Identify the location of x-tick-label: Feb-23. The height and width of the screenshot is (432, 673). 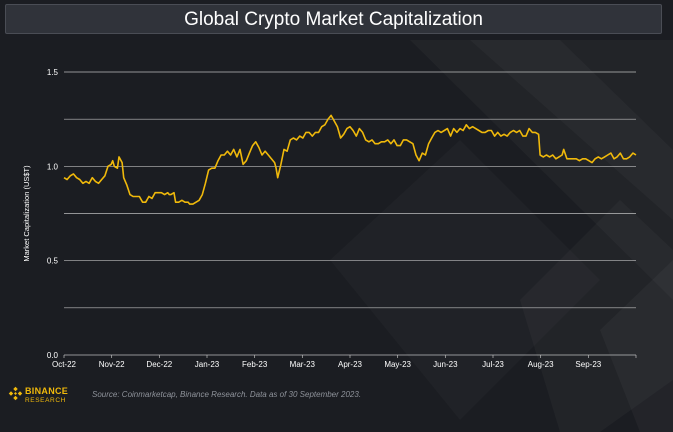
(255, 364).